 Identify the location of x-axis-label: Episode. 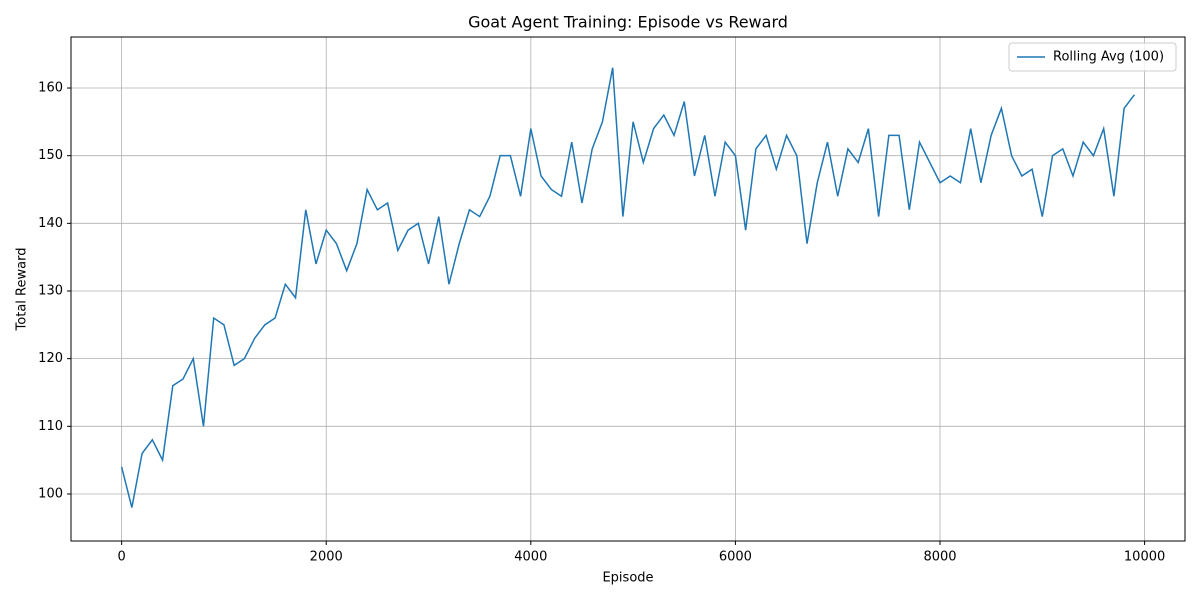
(627, 578).